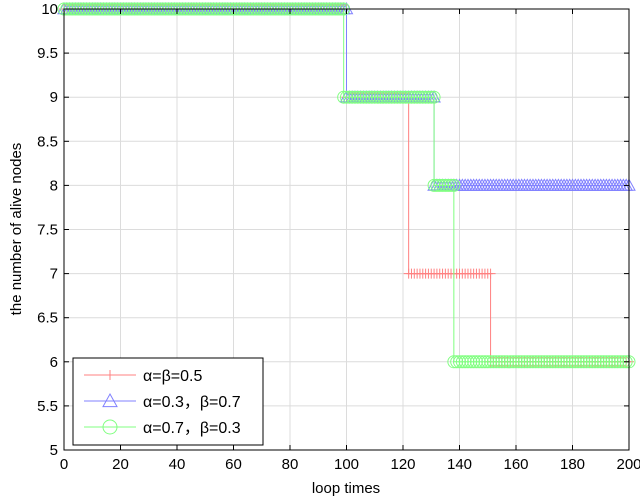 Image resolution: width=640 pixels, height=499 pixels. What do you see at coordinates (168, 401) in the screenshot?
I see `legend: α=β=0.5 α=0.3，β=0.7 α=0.7，β=0.3` at bounding box center [168, 401].